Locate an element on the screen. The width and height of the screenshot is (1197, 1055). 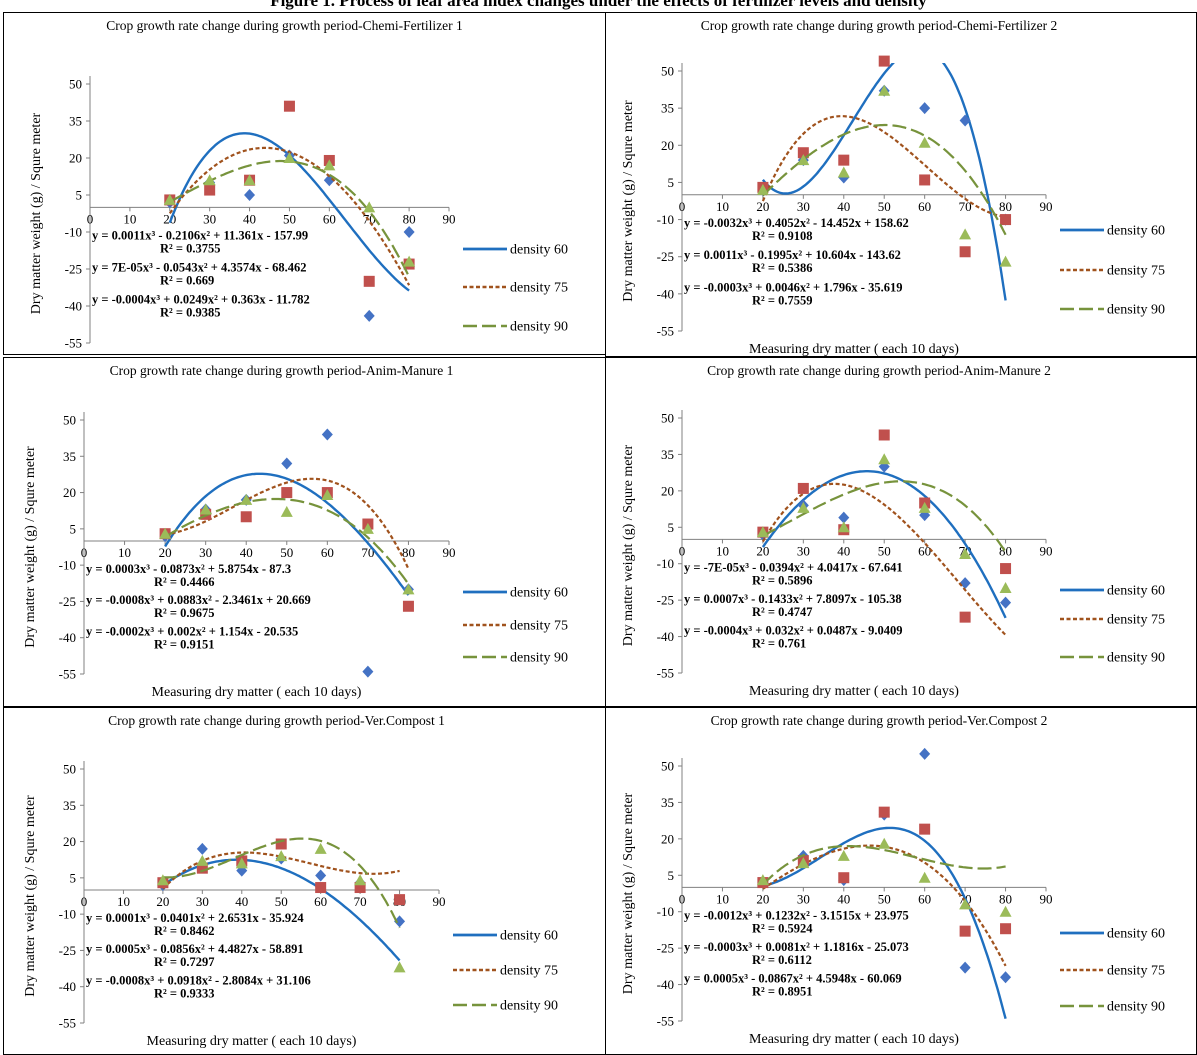
y-tick-label: -25 is located at coordinates (665, 948).